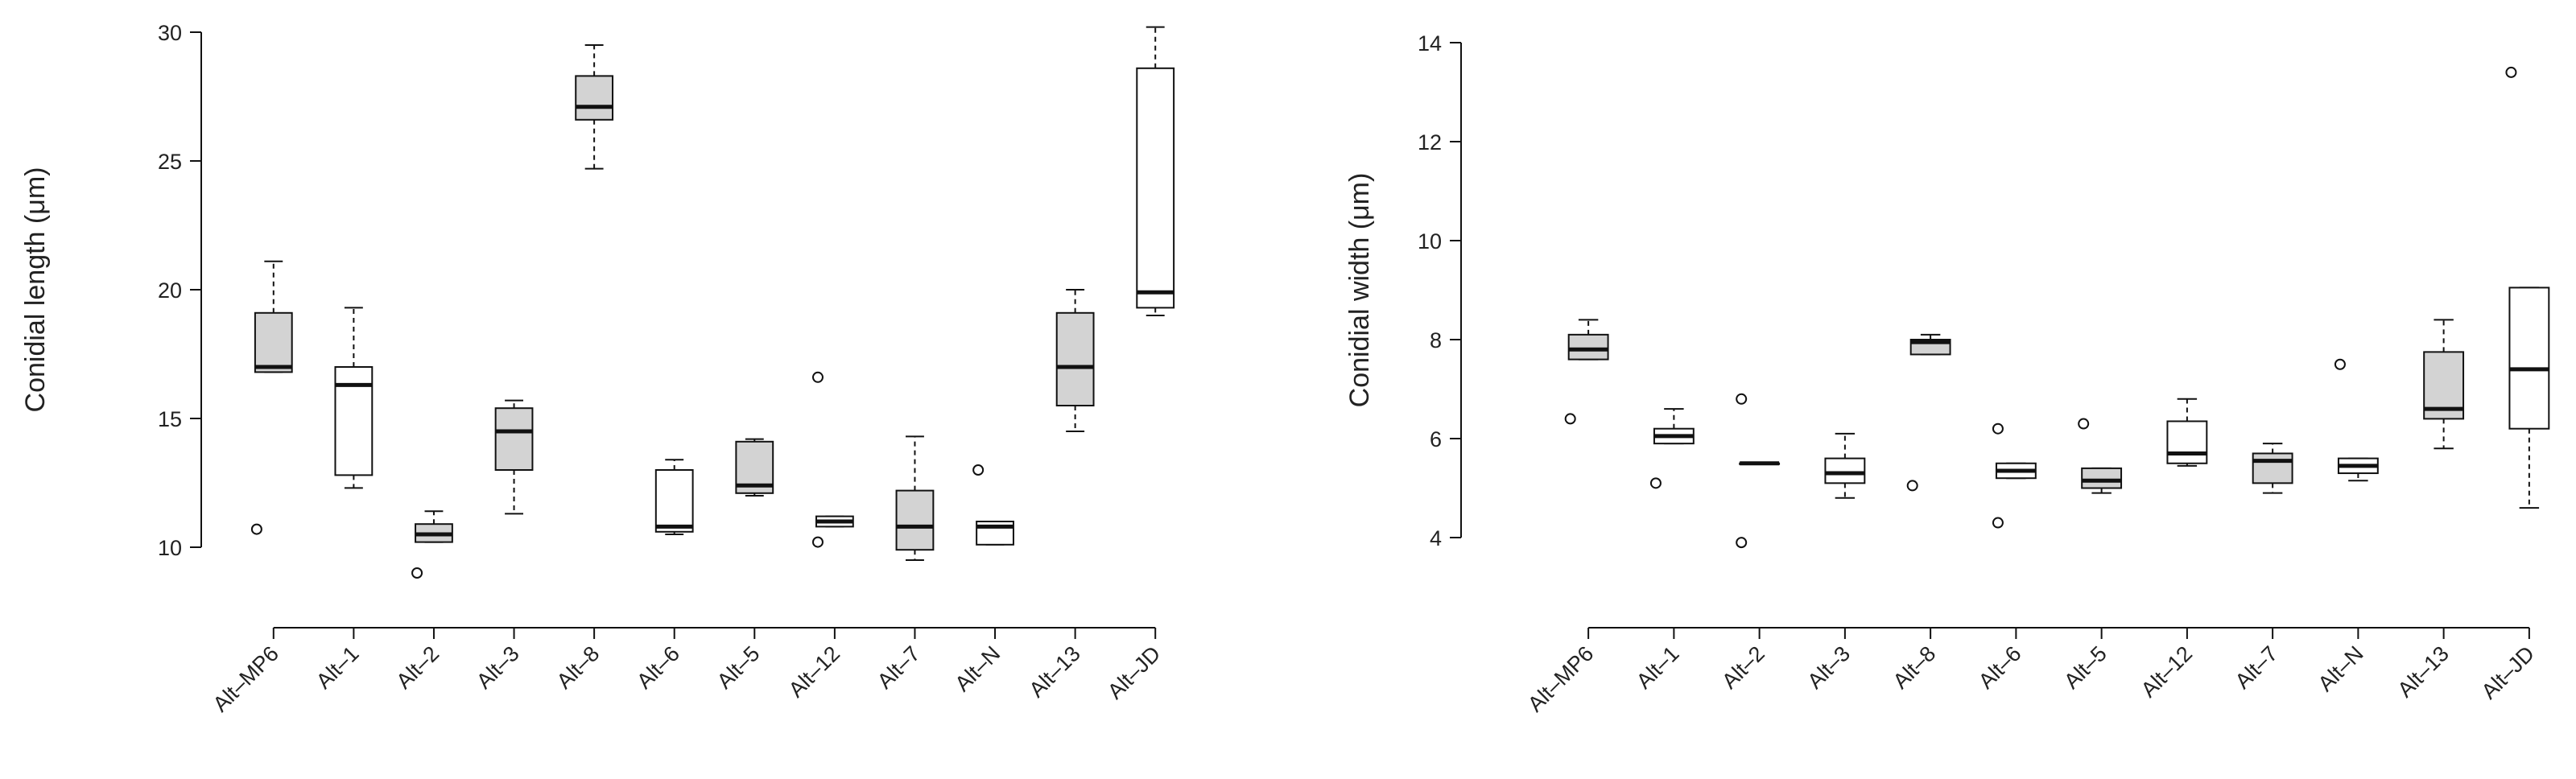 This screenshot has width=2576, height=779. I want to click on y-tick-label: 4, so click(1436, 538).